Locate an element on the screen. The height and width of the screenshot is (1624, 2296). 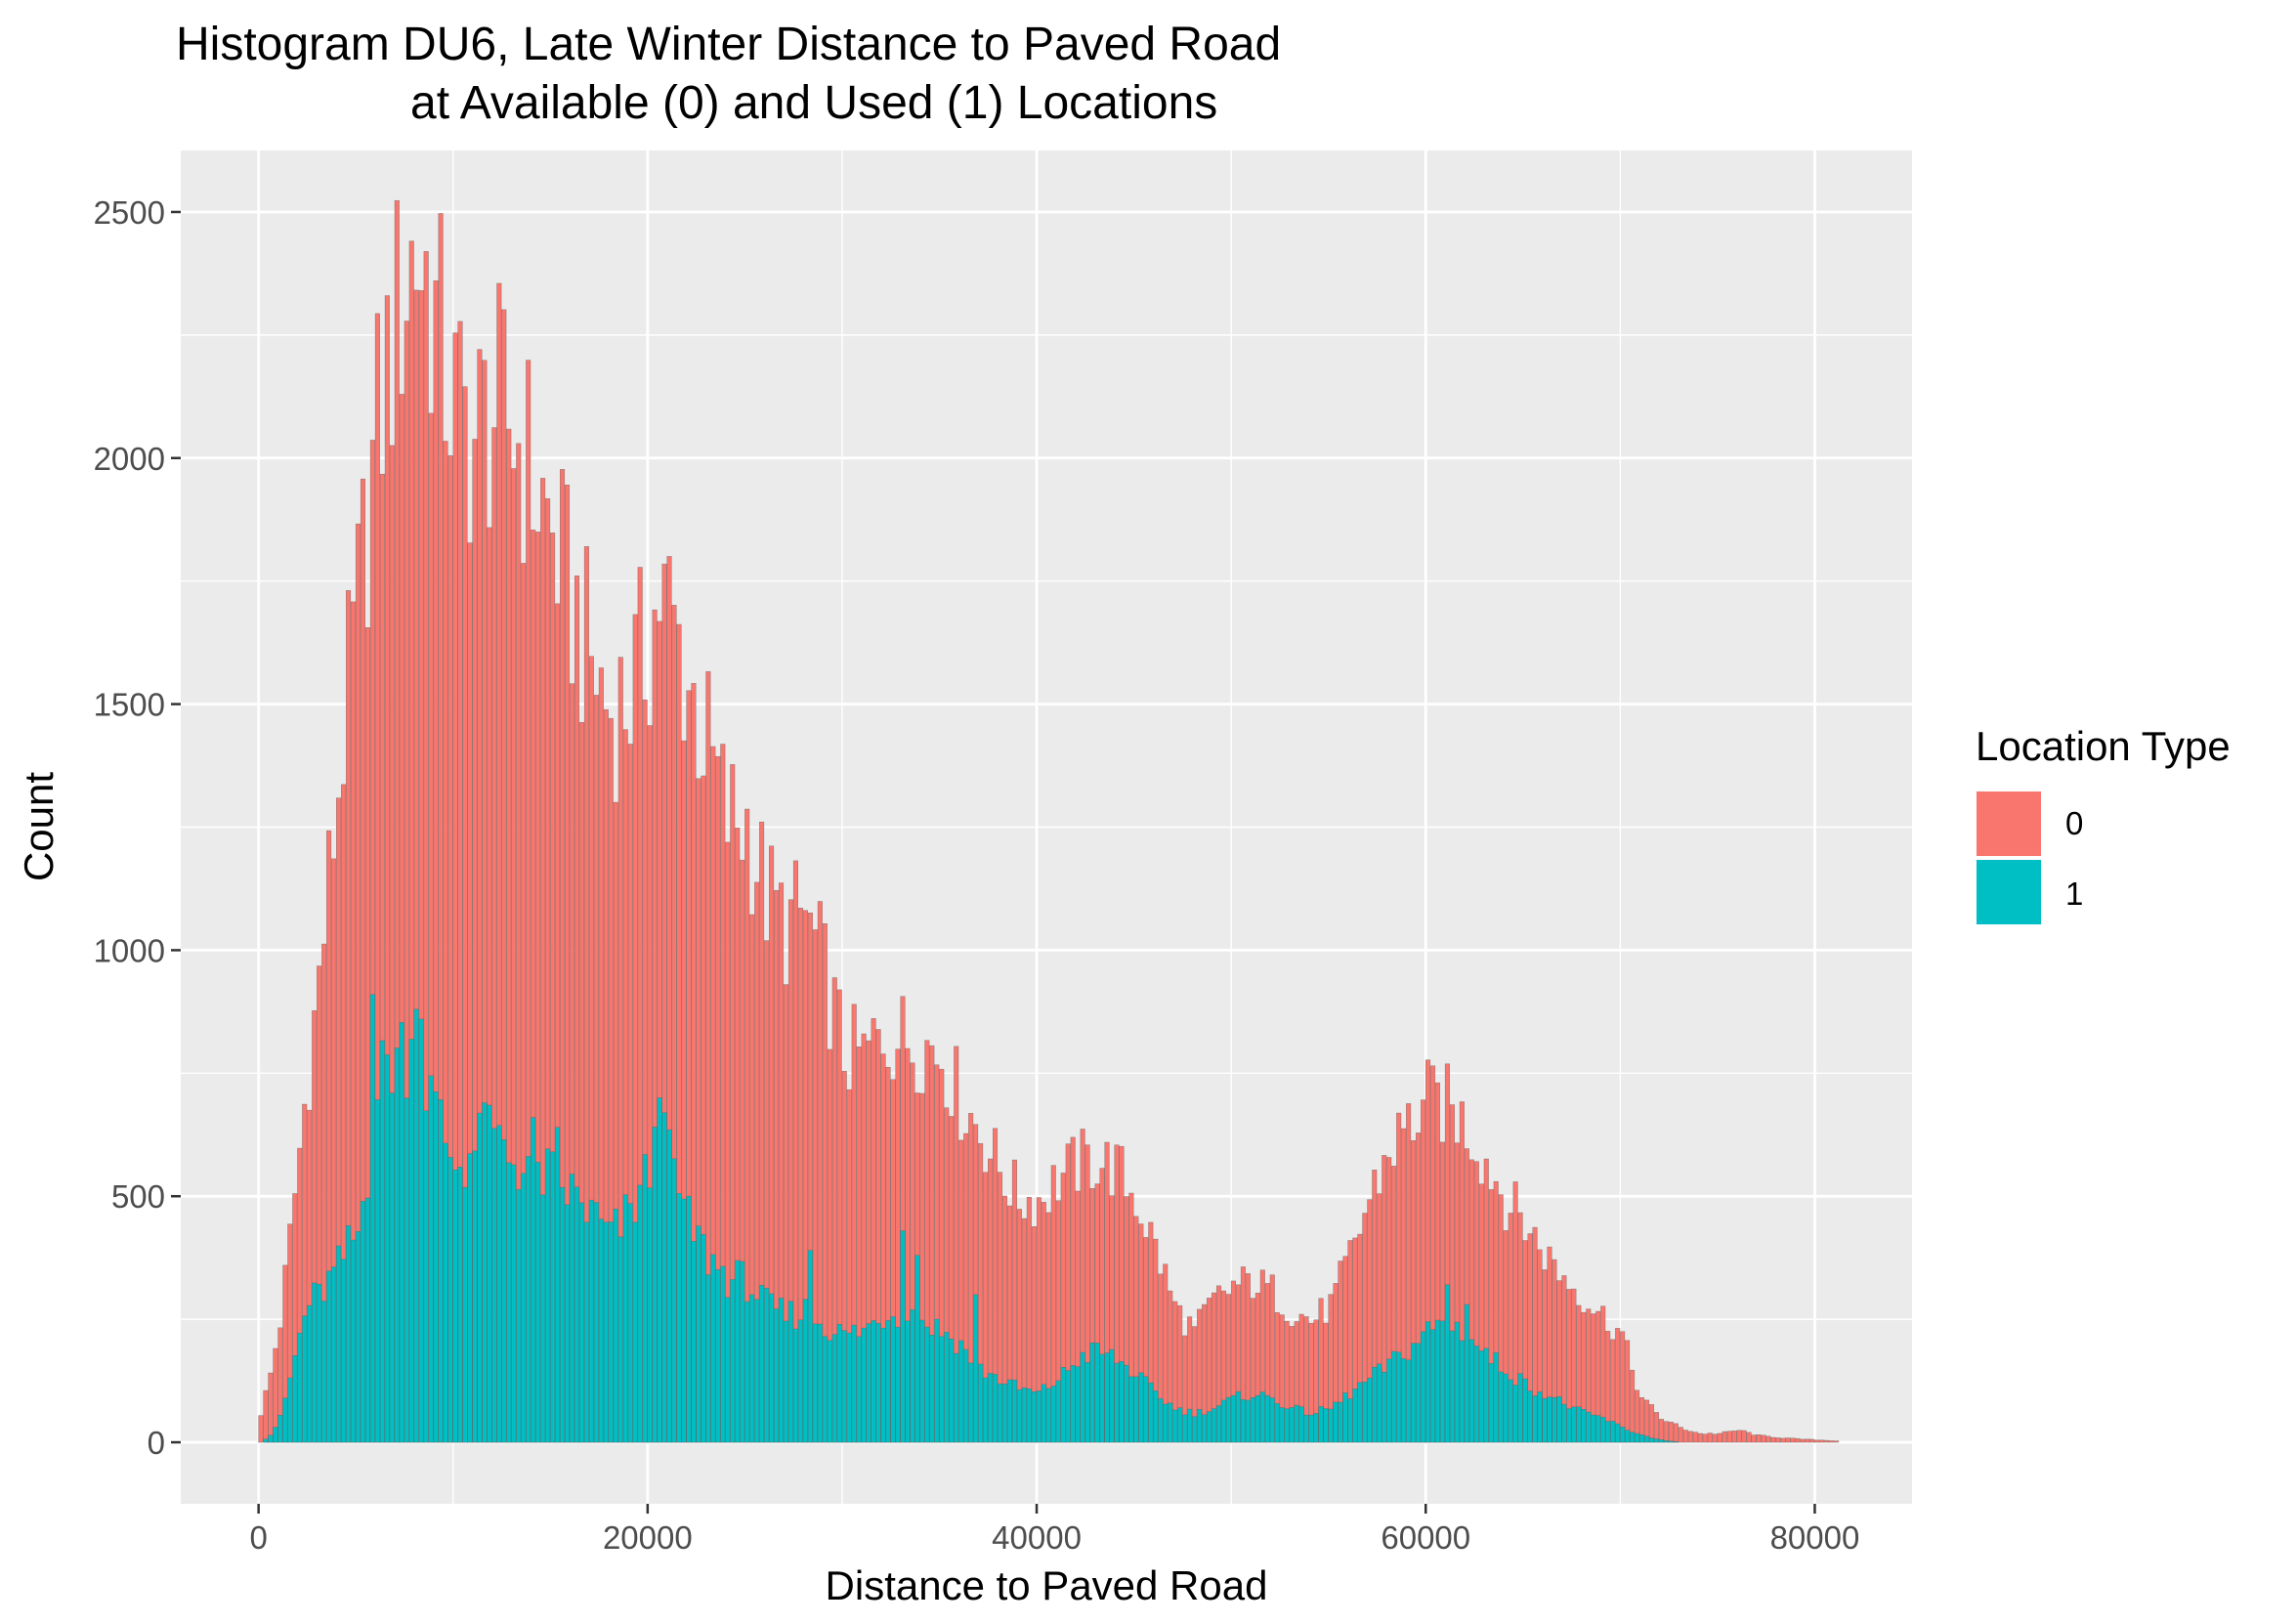
x-tick-label: 0 is located at coordinates (258, 1538).